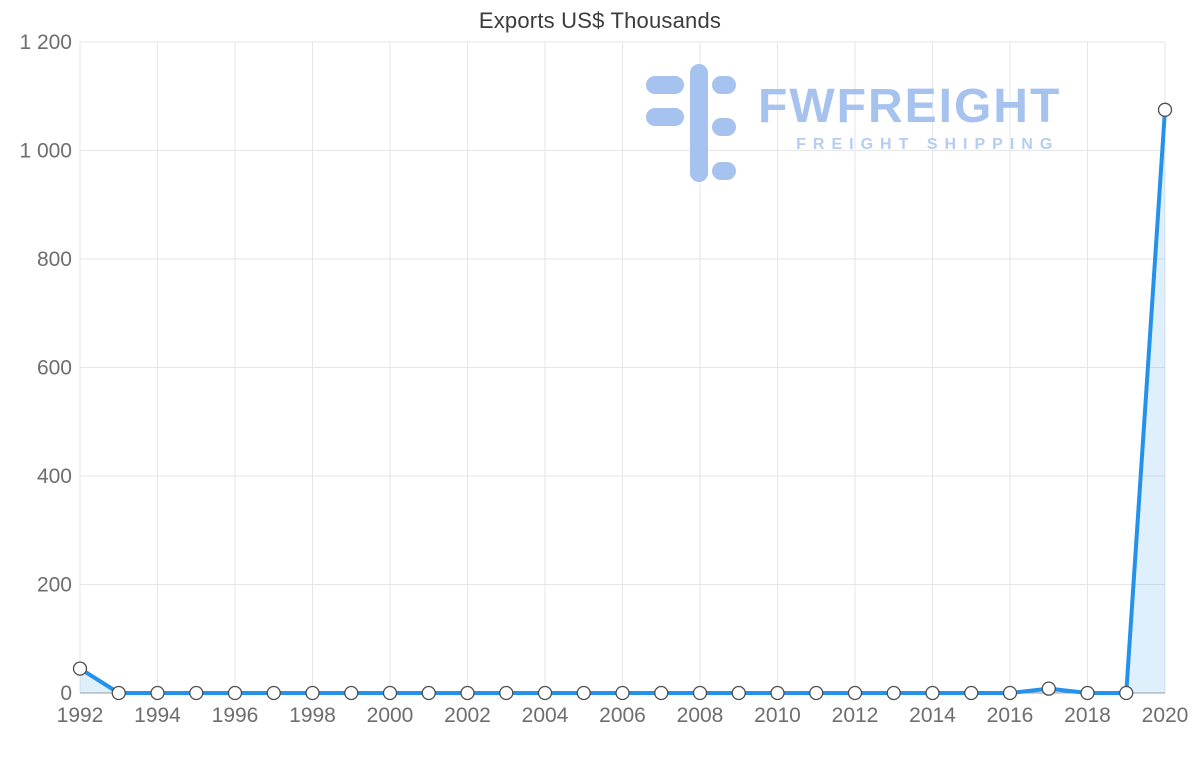 This screenshot has height=763, width=1200. What do you see at coordinates (312, 715) in the screenshot?
I see `x-tick-label: 1998` at bounding box center [312, 715].